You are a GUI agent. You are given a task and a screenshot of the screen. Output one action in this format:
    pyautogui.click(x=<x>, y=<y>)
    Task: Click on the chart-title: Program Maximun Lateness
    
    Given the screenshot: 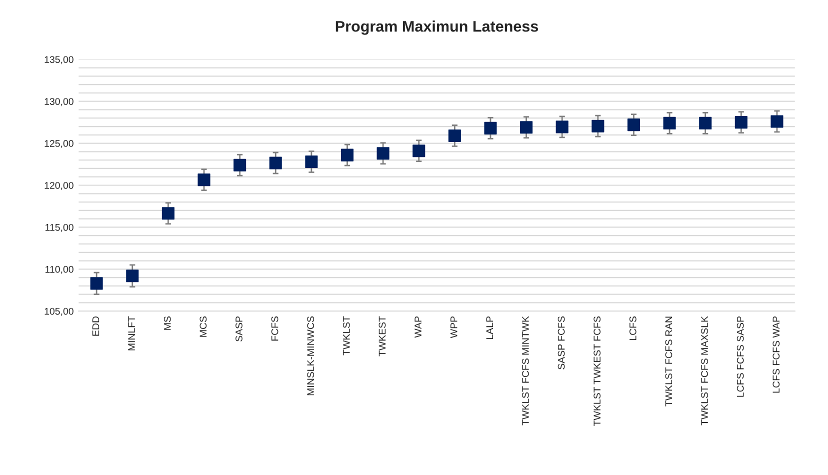 What is the action you would take?
    pyautogui.click(x=437, y=27)
    